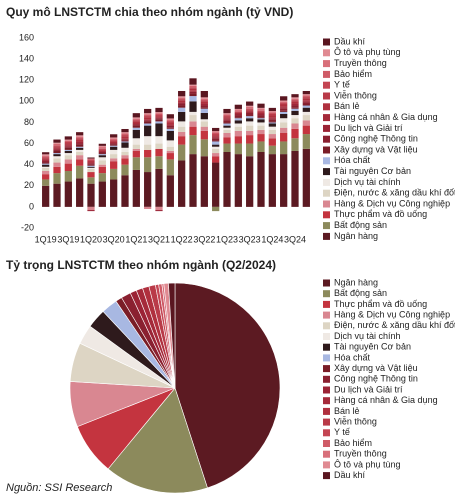 This screenshot has width=455, height=500. I want to click on y-tick-label: 100, so click(26, 101).